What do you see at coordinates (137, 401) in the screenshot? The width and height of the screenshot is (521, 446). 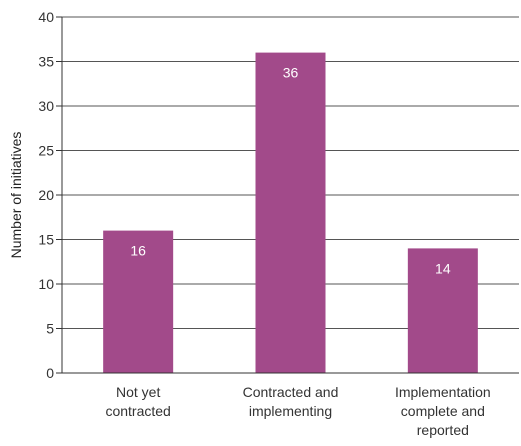 I see `category-label: Not yet contracted` at bounding box center [137, 401].